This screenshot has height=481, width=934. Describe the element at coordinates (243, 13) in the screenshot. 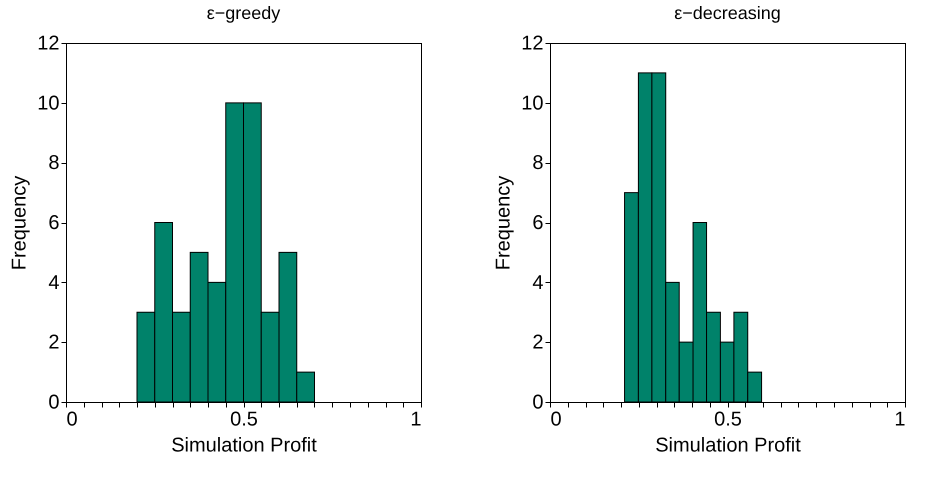

I see `chart-title: ε−greedy` at that location.